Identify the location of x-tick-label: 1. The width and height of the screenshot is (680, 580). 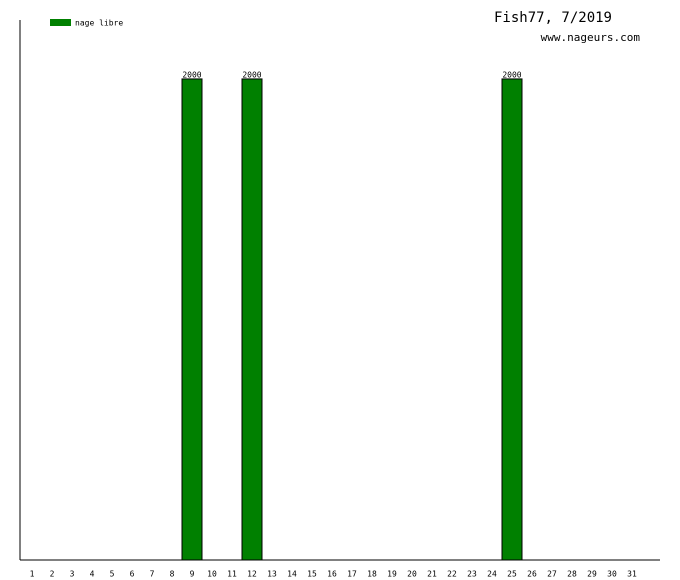
(32, 574).